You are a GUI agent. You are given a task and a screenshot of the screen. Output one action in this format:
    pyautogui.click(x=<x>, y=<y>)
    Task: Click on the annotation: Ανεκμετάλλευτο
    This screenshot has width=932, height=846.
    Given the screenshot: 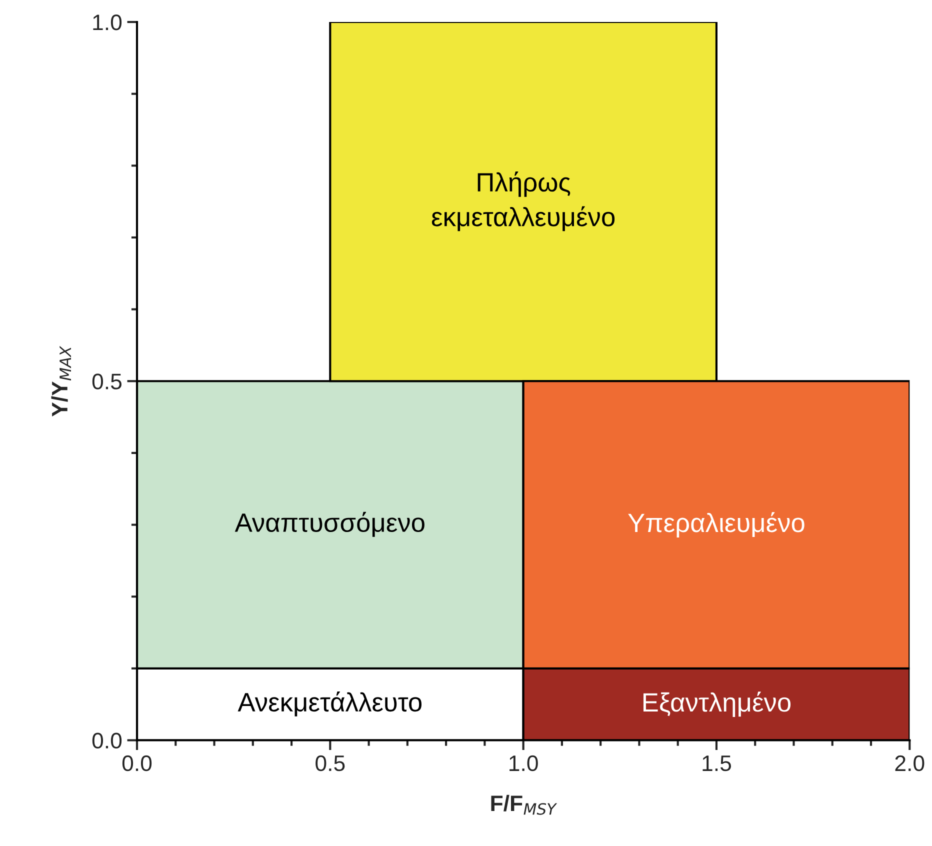 What is the action you would take?
    pyautogui.click(x=330, y=703)
    